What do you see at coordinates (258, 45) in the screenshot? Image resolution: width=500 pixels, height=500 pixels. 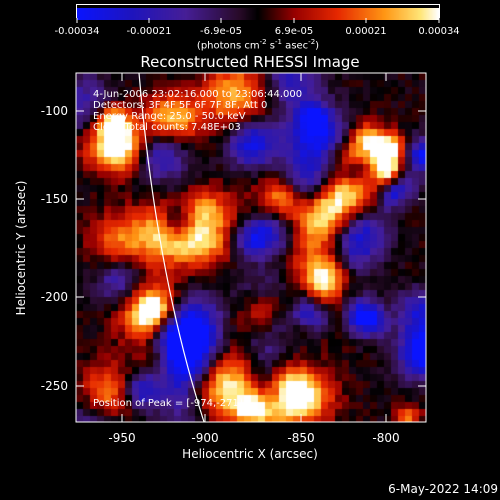 I see `colorbar-units: (photons cm-2 s-1 asec-2)` at bounding box center [258, 45].